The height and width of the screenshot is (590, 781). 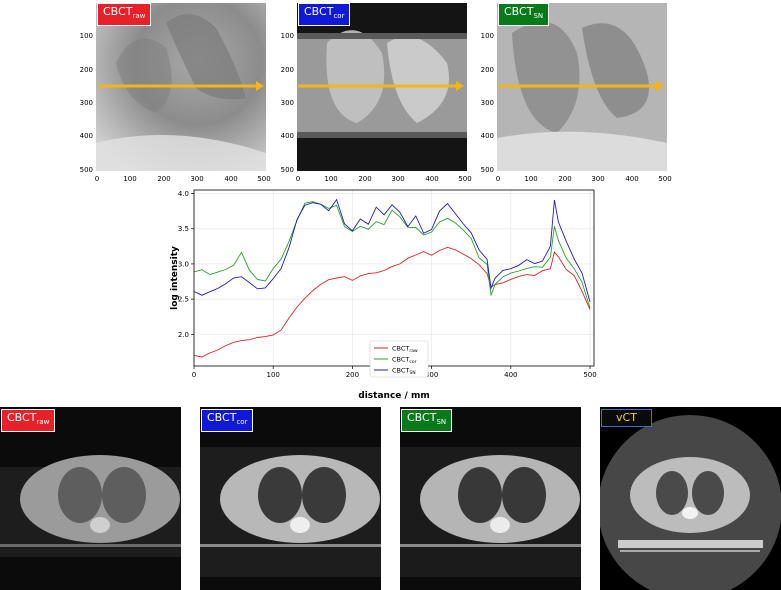 What do you see at coordinates (86, 70) in the screenshot?
I see `raw-y-tick: 200` at bounding box center [86, 70].